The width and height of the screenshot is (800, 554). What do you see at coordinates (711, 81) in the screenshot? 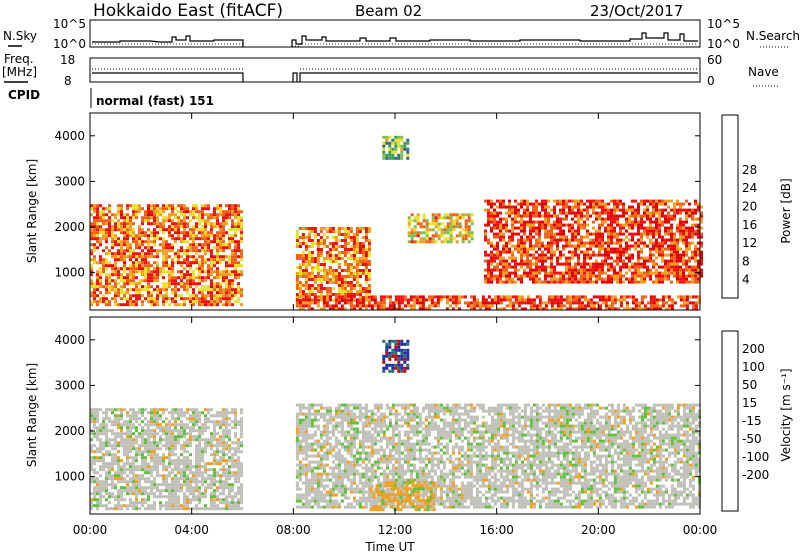
I see `nave-tick-bottom: 0` at bounding box center [711, 81].